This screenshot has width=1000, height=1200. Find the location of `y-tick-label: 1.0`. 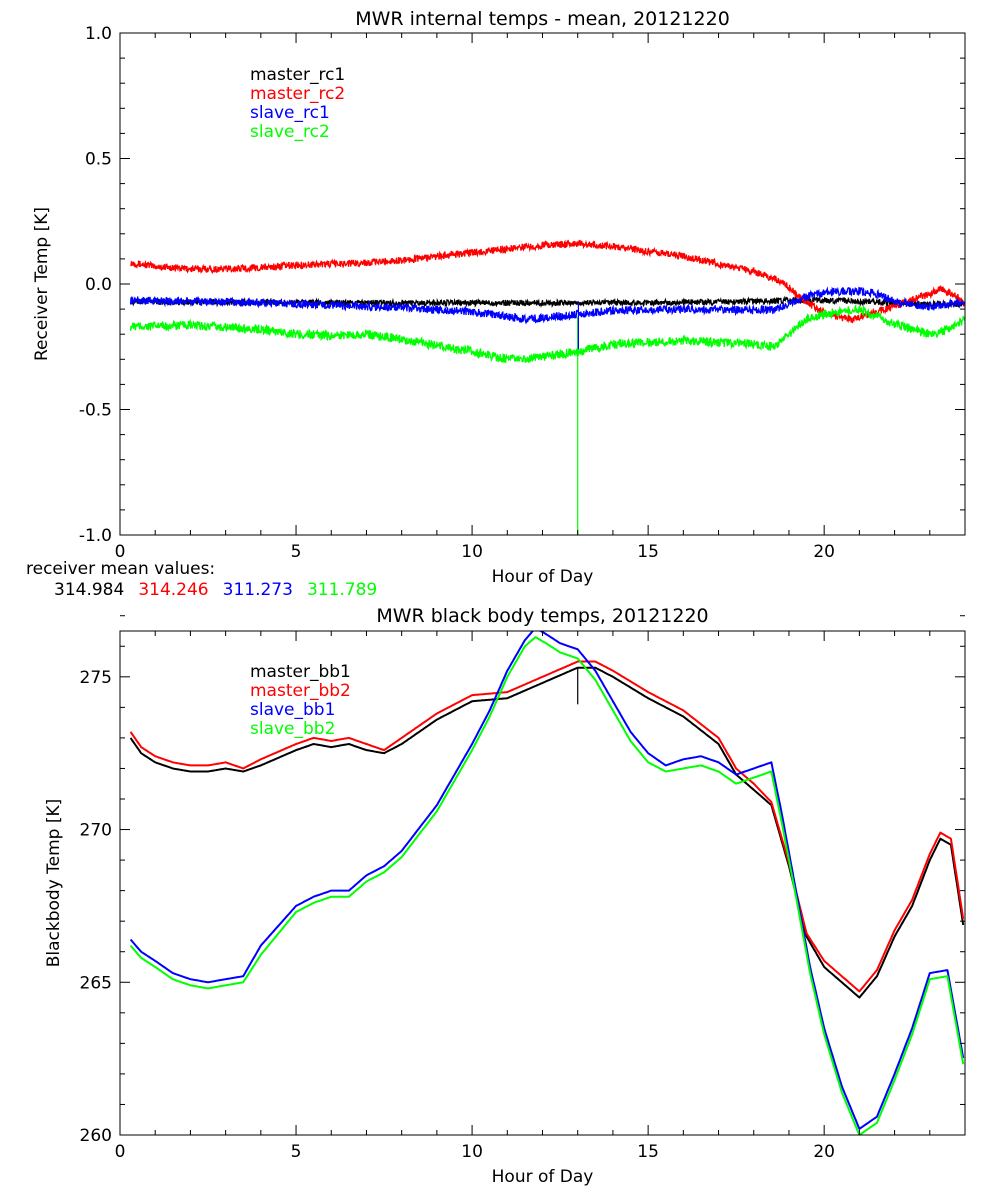

y-tick-label: 1.0 is located at coordinates (98, 34).